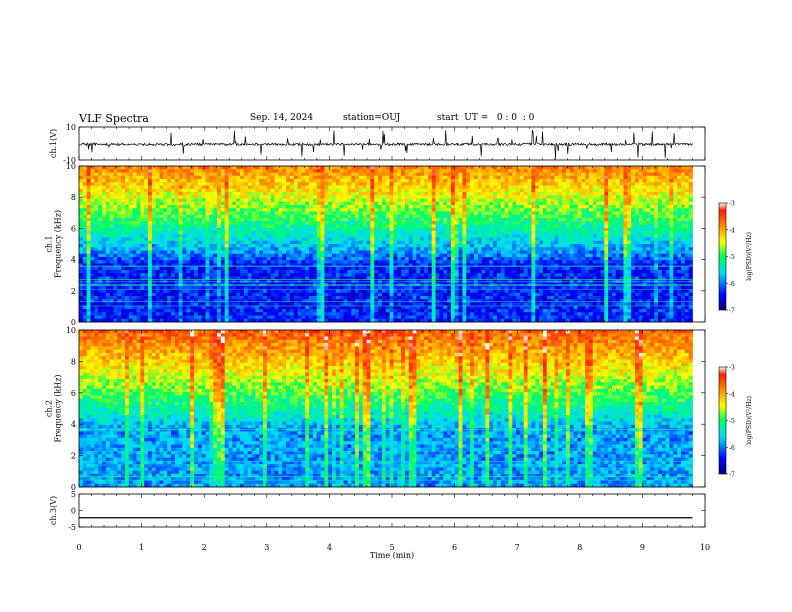 The height and width of the screenshot is (612, 792). Describe the element at coordinates (73, 197) in the screenshot. I see `ch1-spec-ytick-label: 8` at that location.